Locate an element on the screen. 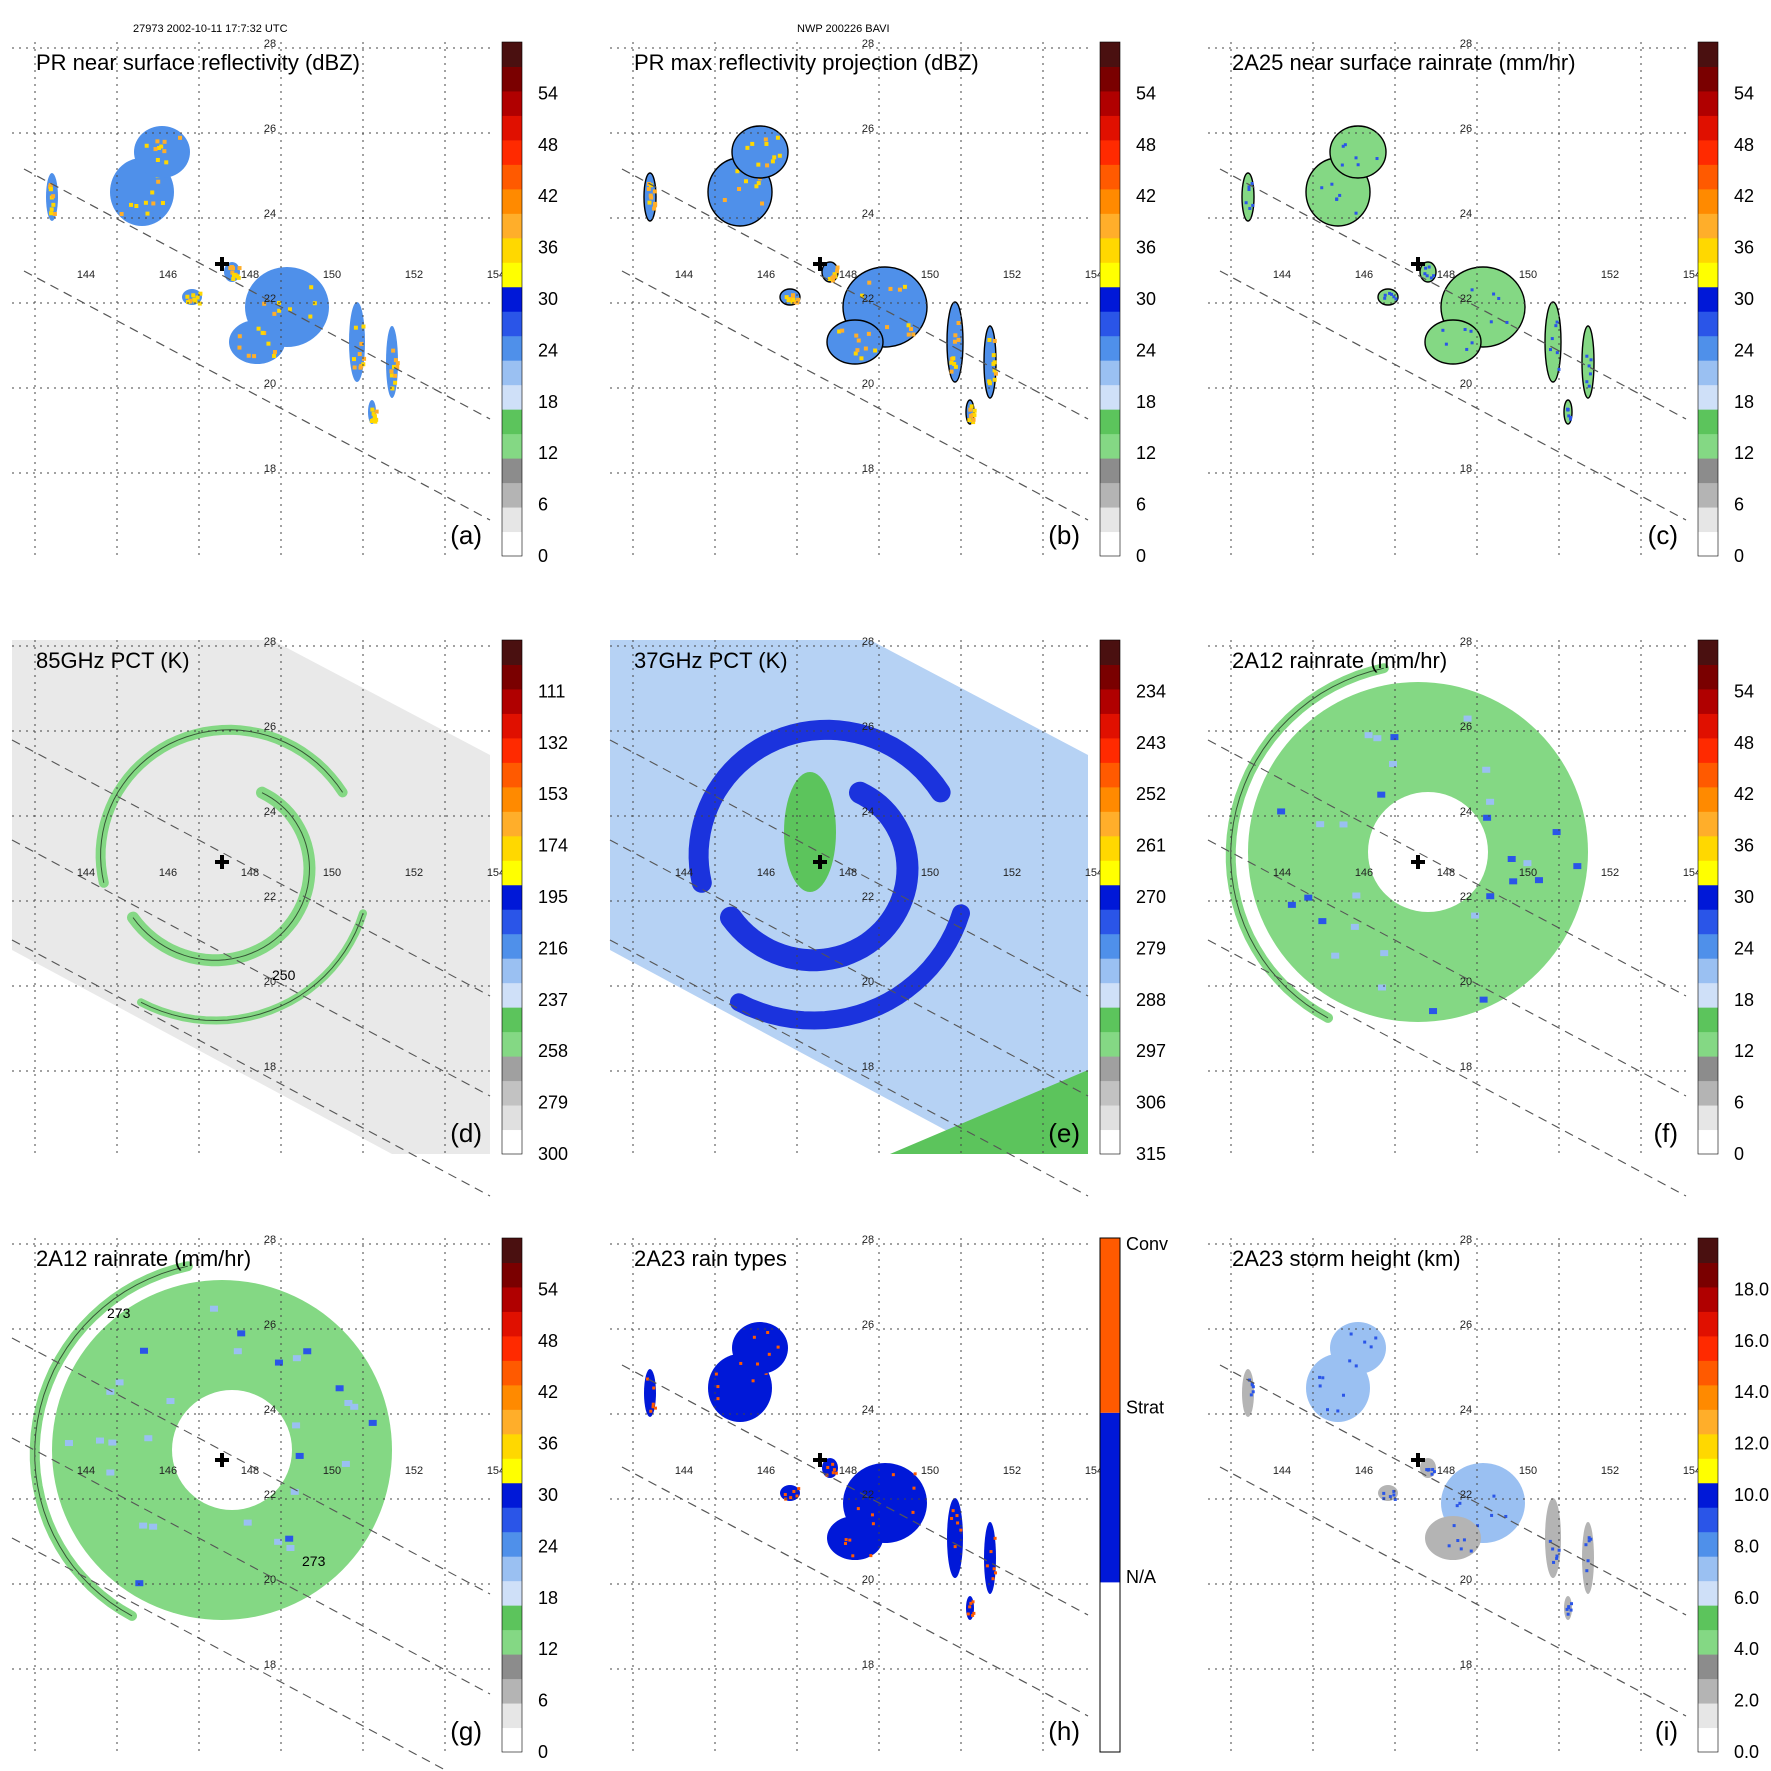  swath-edge is located at coordinates (1453, 1490).